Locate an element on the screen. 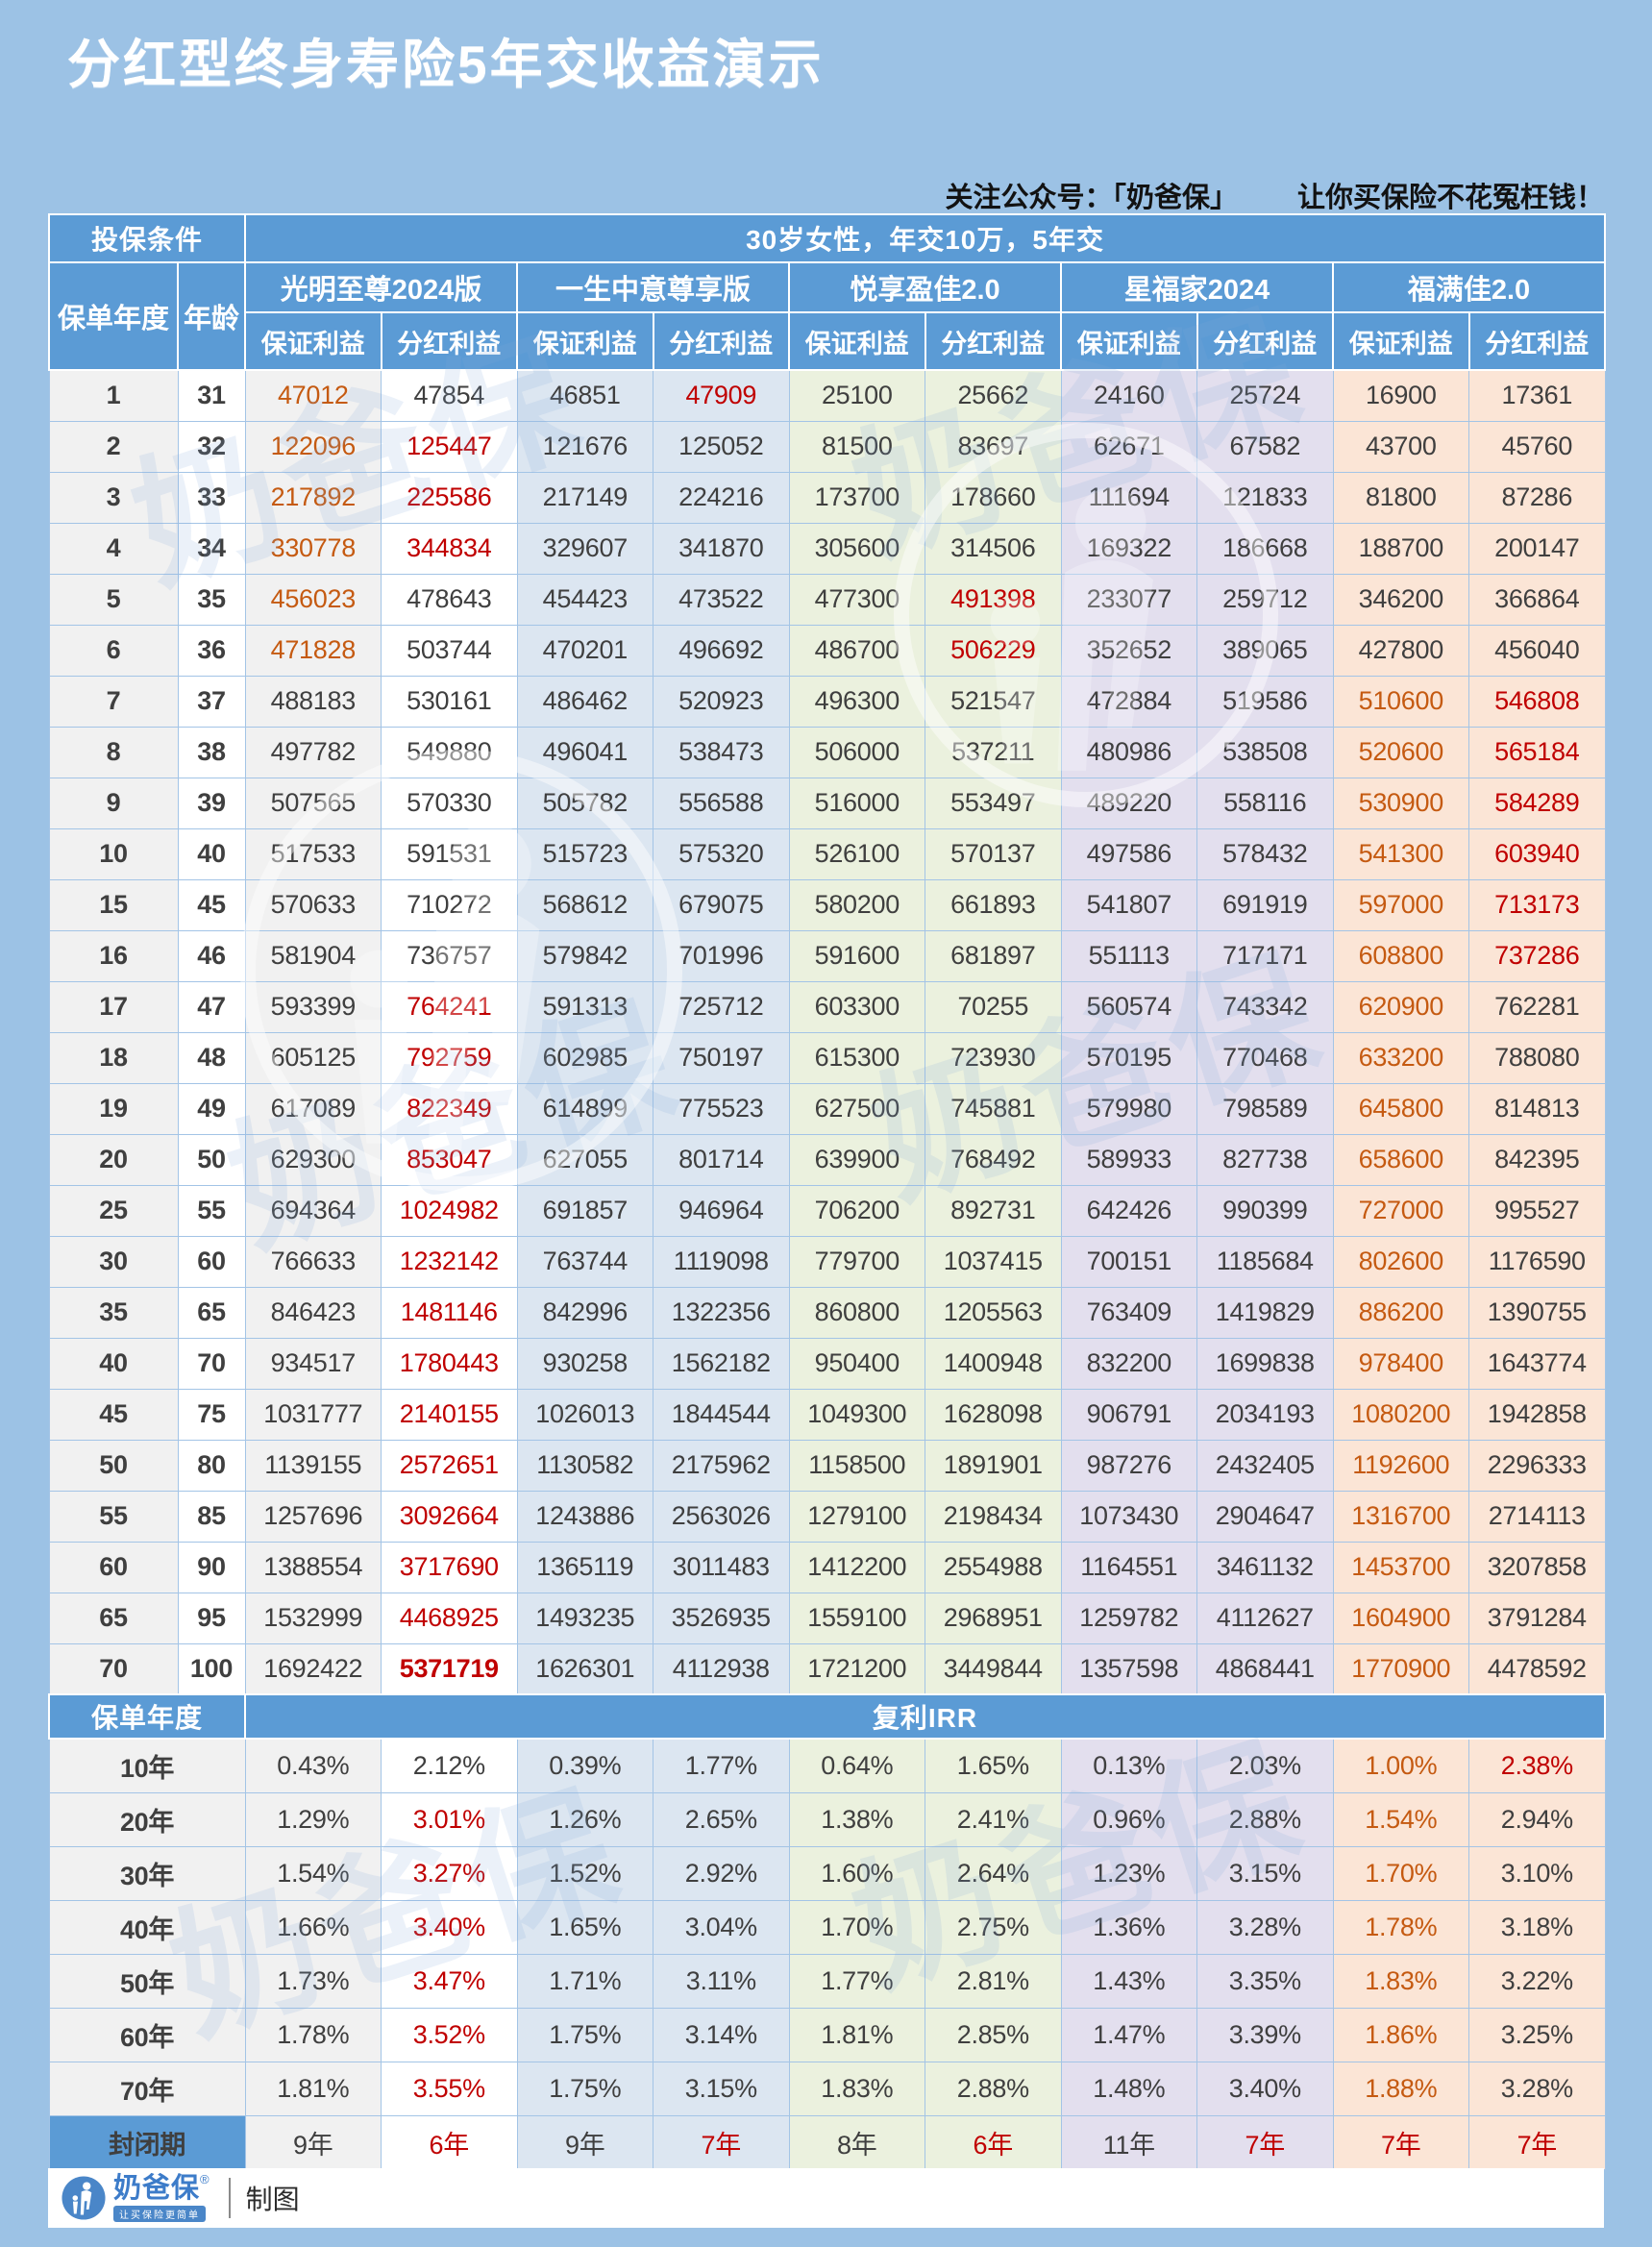 The image size is (1652, 2247). value-cell: 506000 is located at coordinates (857, 752).